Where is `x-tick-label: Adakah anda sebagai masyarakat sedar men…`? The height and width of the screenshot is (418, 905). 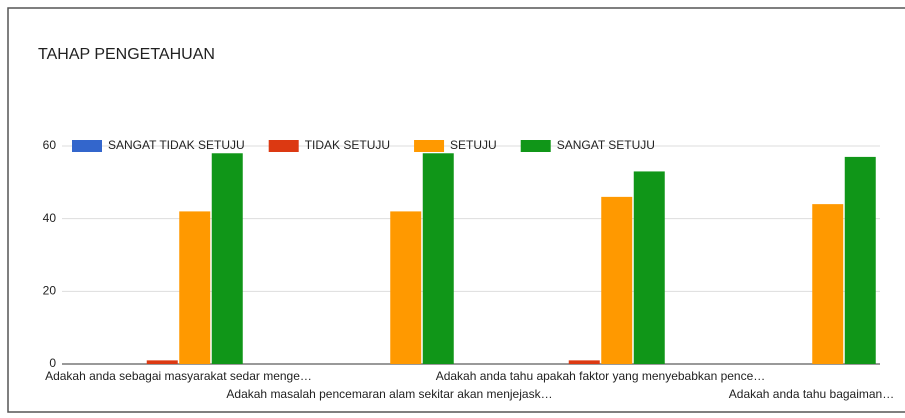
x-tick-label: Adakah anda sebagai masyarakat sedar men… is located at coordinates (178, 376).